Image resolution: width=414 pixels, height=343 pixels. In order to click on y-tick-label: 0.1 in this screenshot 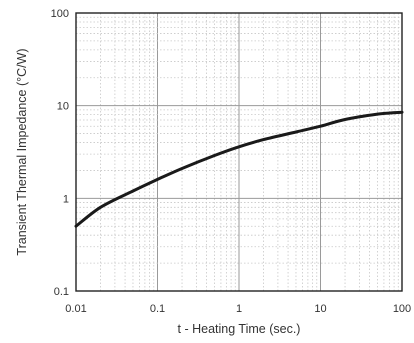, I will do `click(61, 292)`.